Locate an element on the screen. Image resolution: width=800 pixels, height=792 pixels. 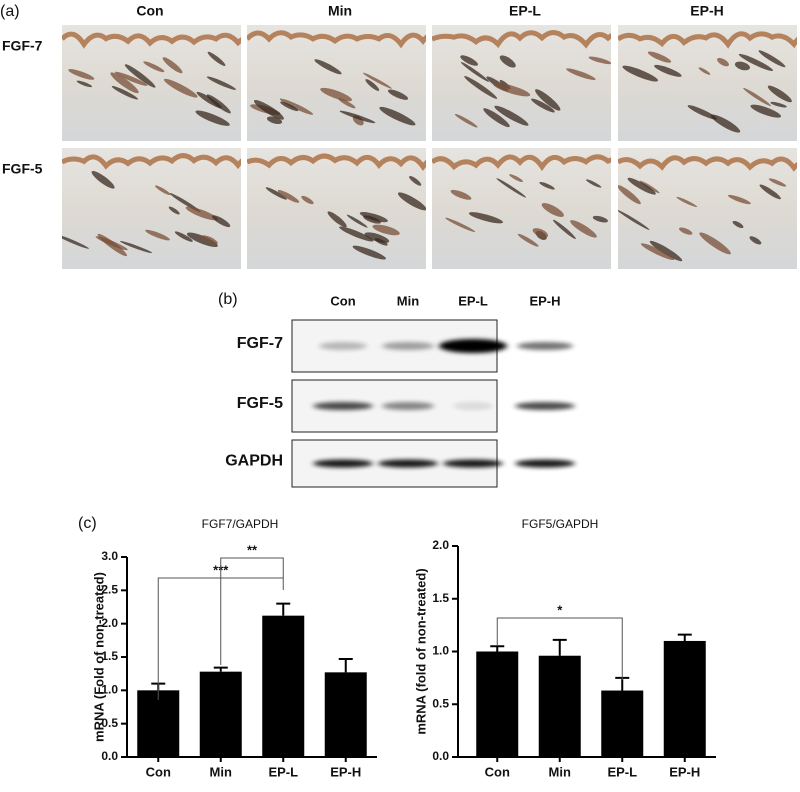
x-tick-label: EP-H is located at coordinates (345, 771).